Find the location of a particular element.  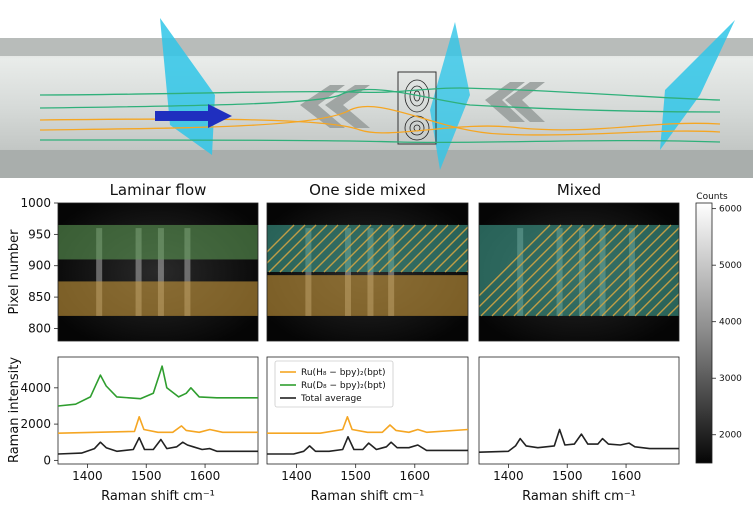

laser-sheet-right is located at coordinates (697, 85).